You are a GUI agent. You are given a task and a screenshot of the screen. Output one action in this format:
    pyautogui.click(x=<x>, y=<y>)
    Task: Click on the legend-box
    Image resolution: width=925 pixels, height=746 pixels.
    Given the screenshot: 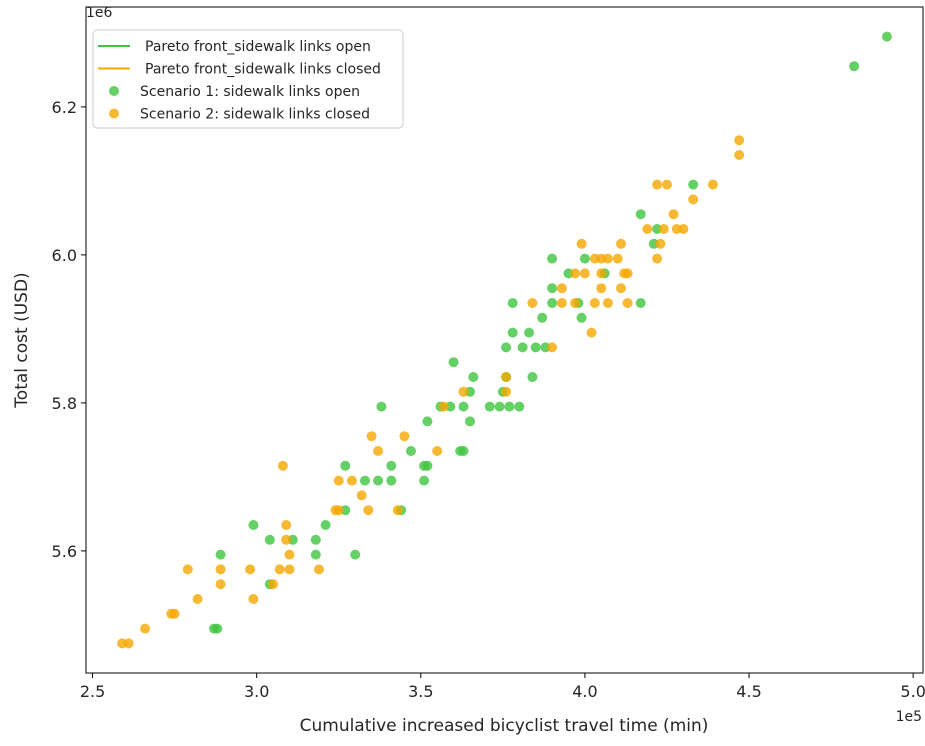 What is the action you would take?
    pyautogui.click(x=248, y=79)
    